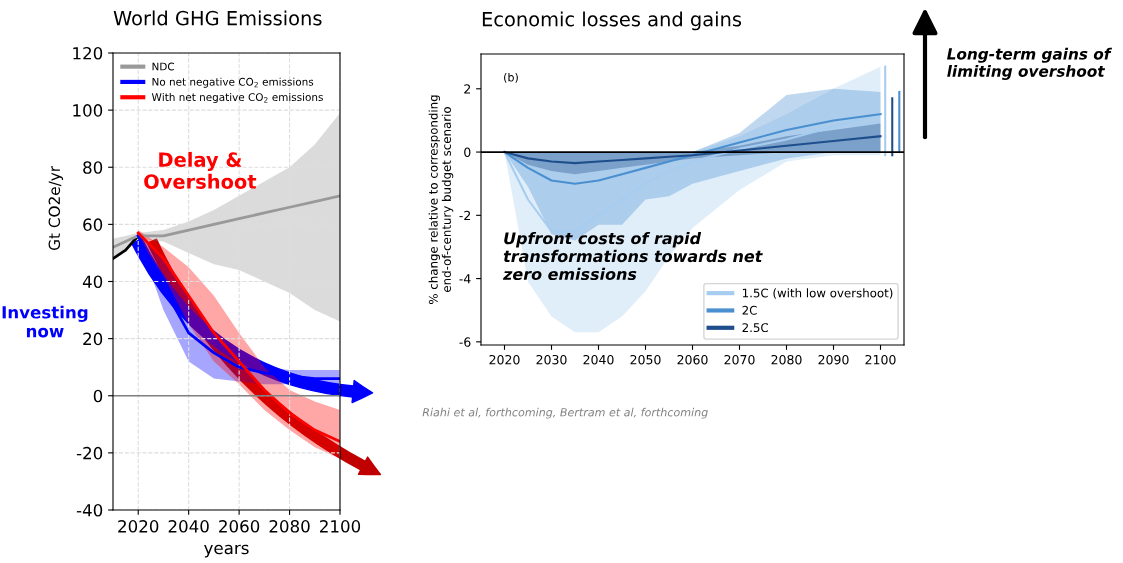 This screenshot has height=563, width=1123. What do you see at coordinates (749, 310) in the screenshot?
I see `legend-label: 2C` at bounding box center [749, 310].